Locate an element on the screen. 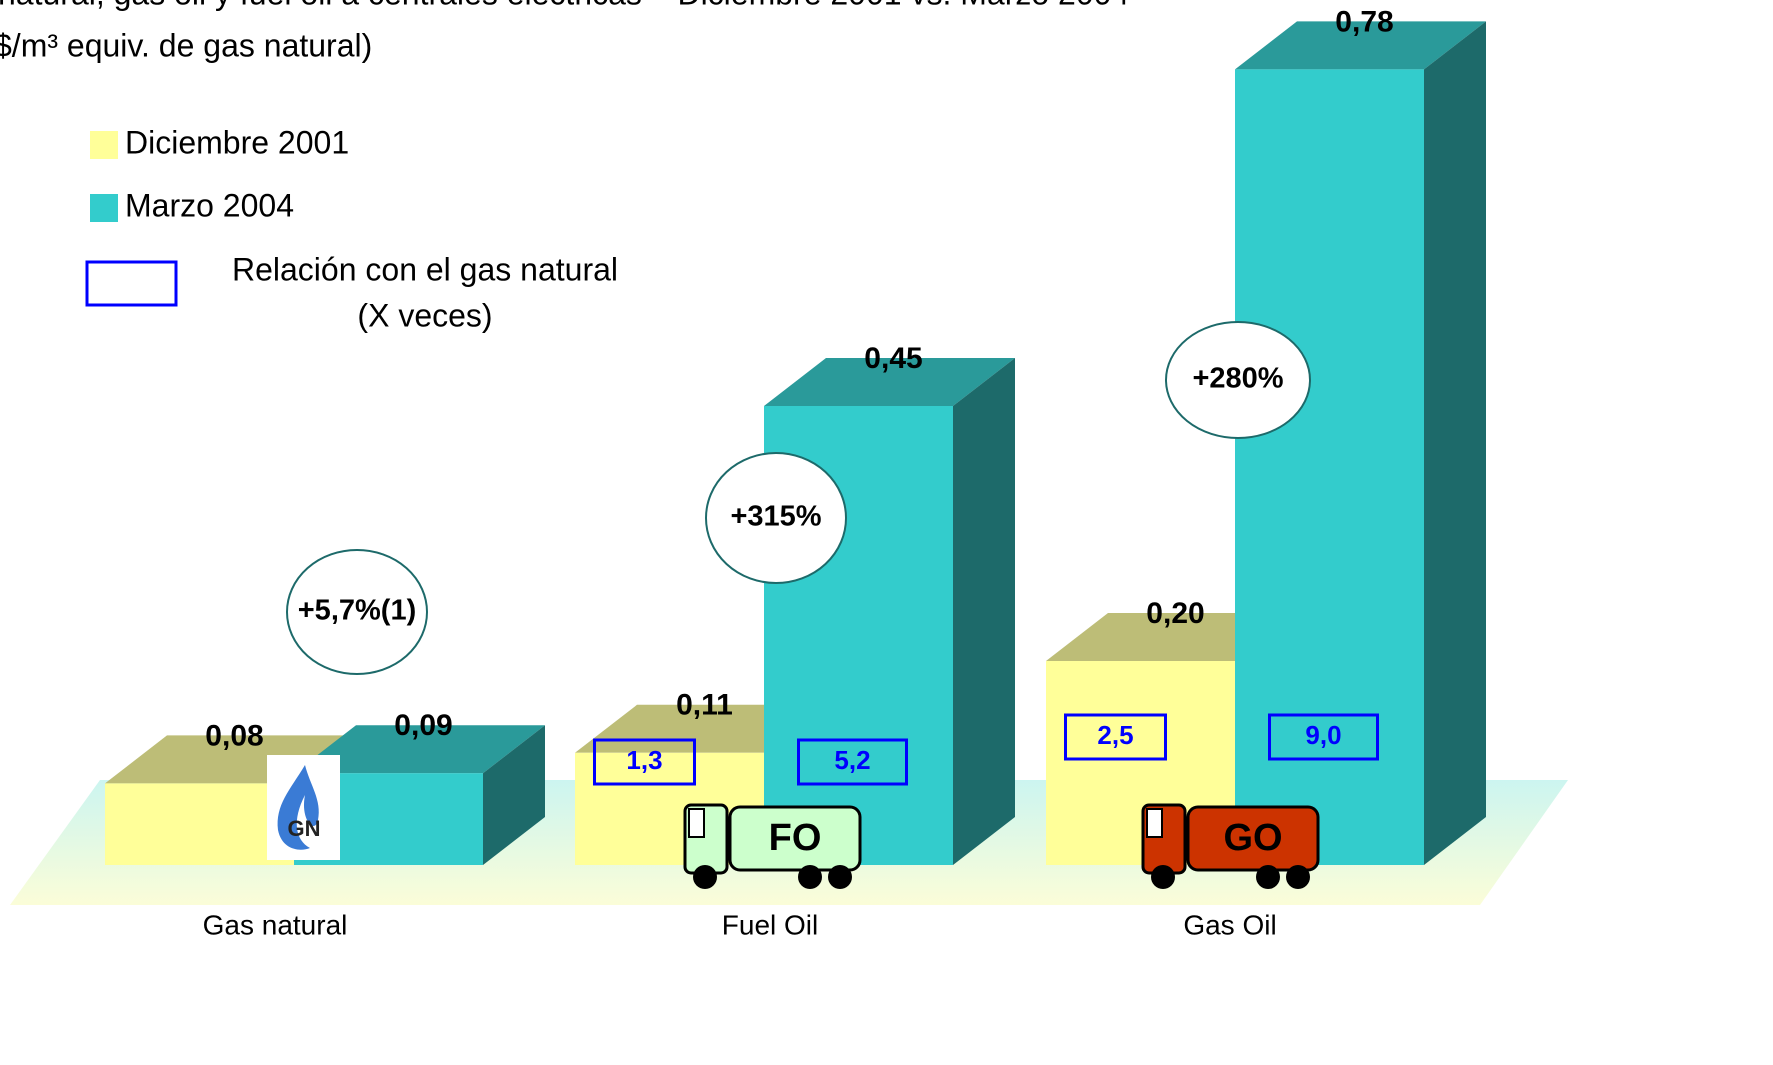 The height and width of the screenshot is (1065, 1773). ratio-label: 5,2 is located at coordinates (852, 760).